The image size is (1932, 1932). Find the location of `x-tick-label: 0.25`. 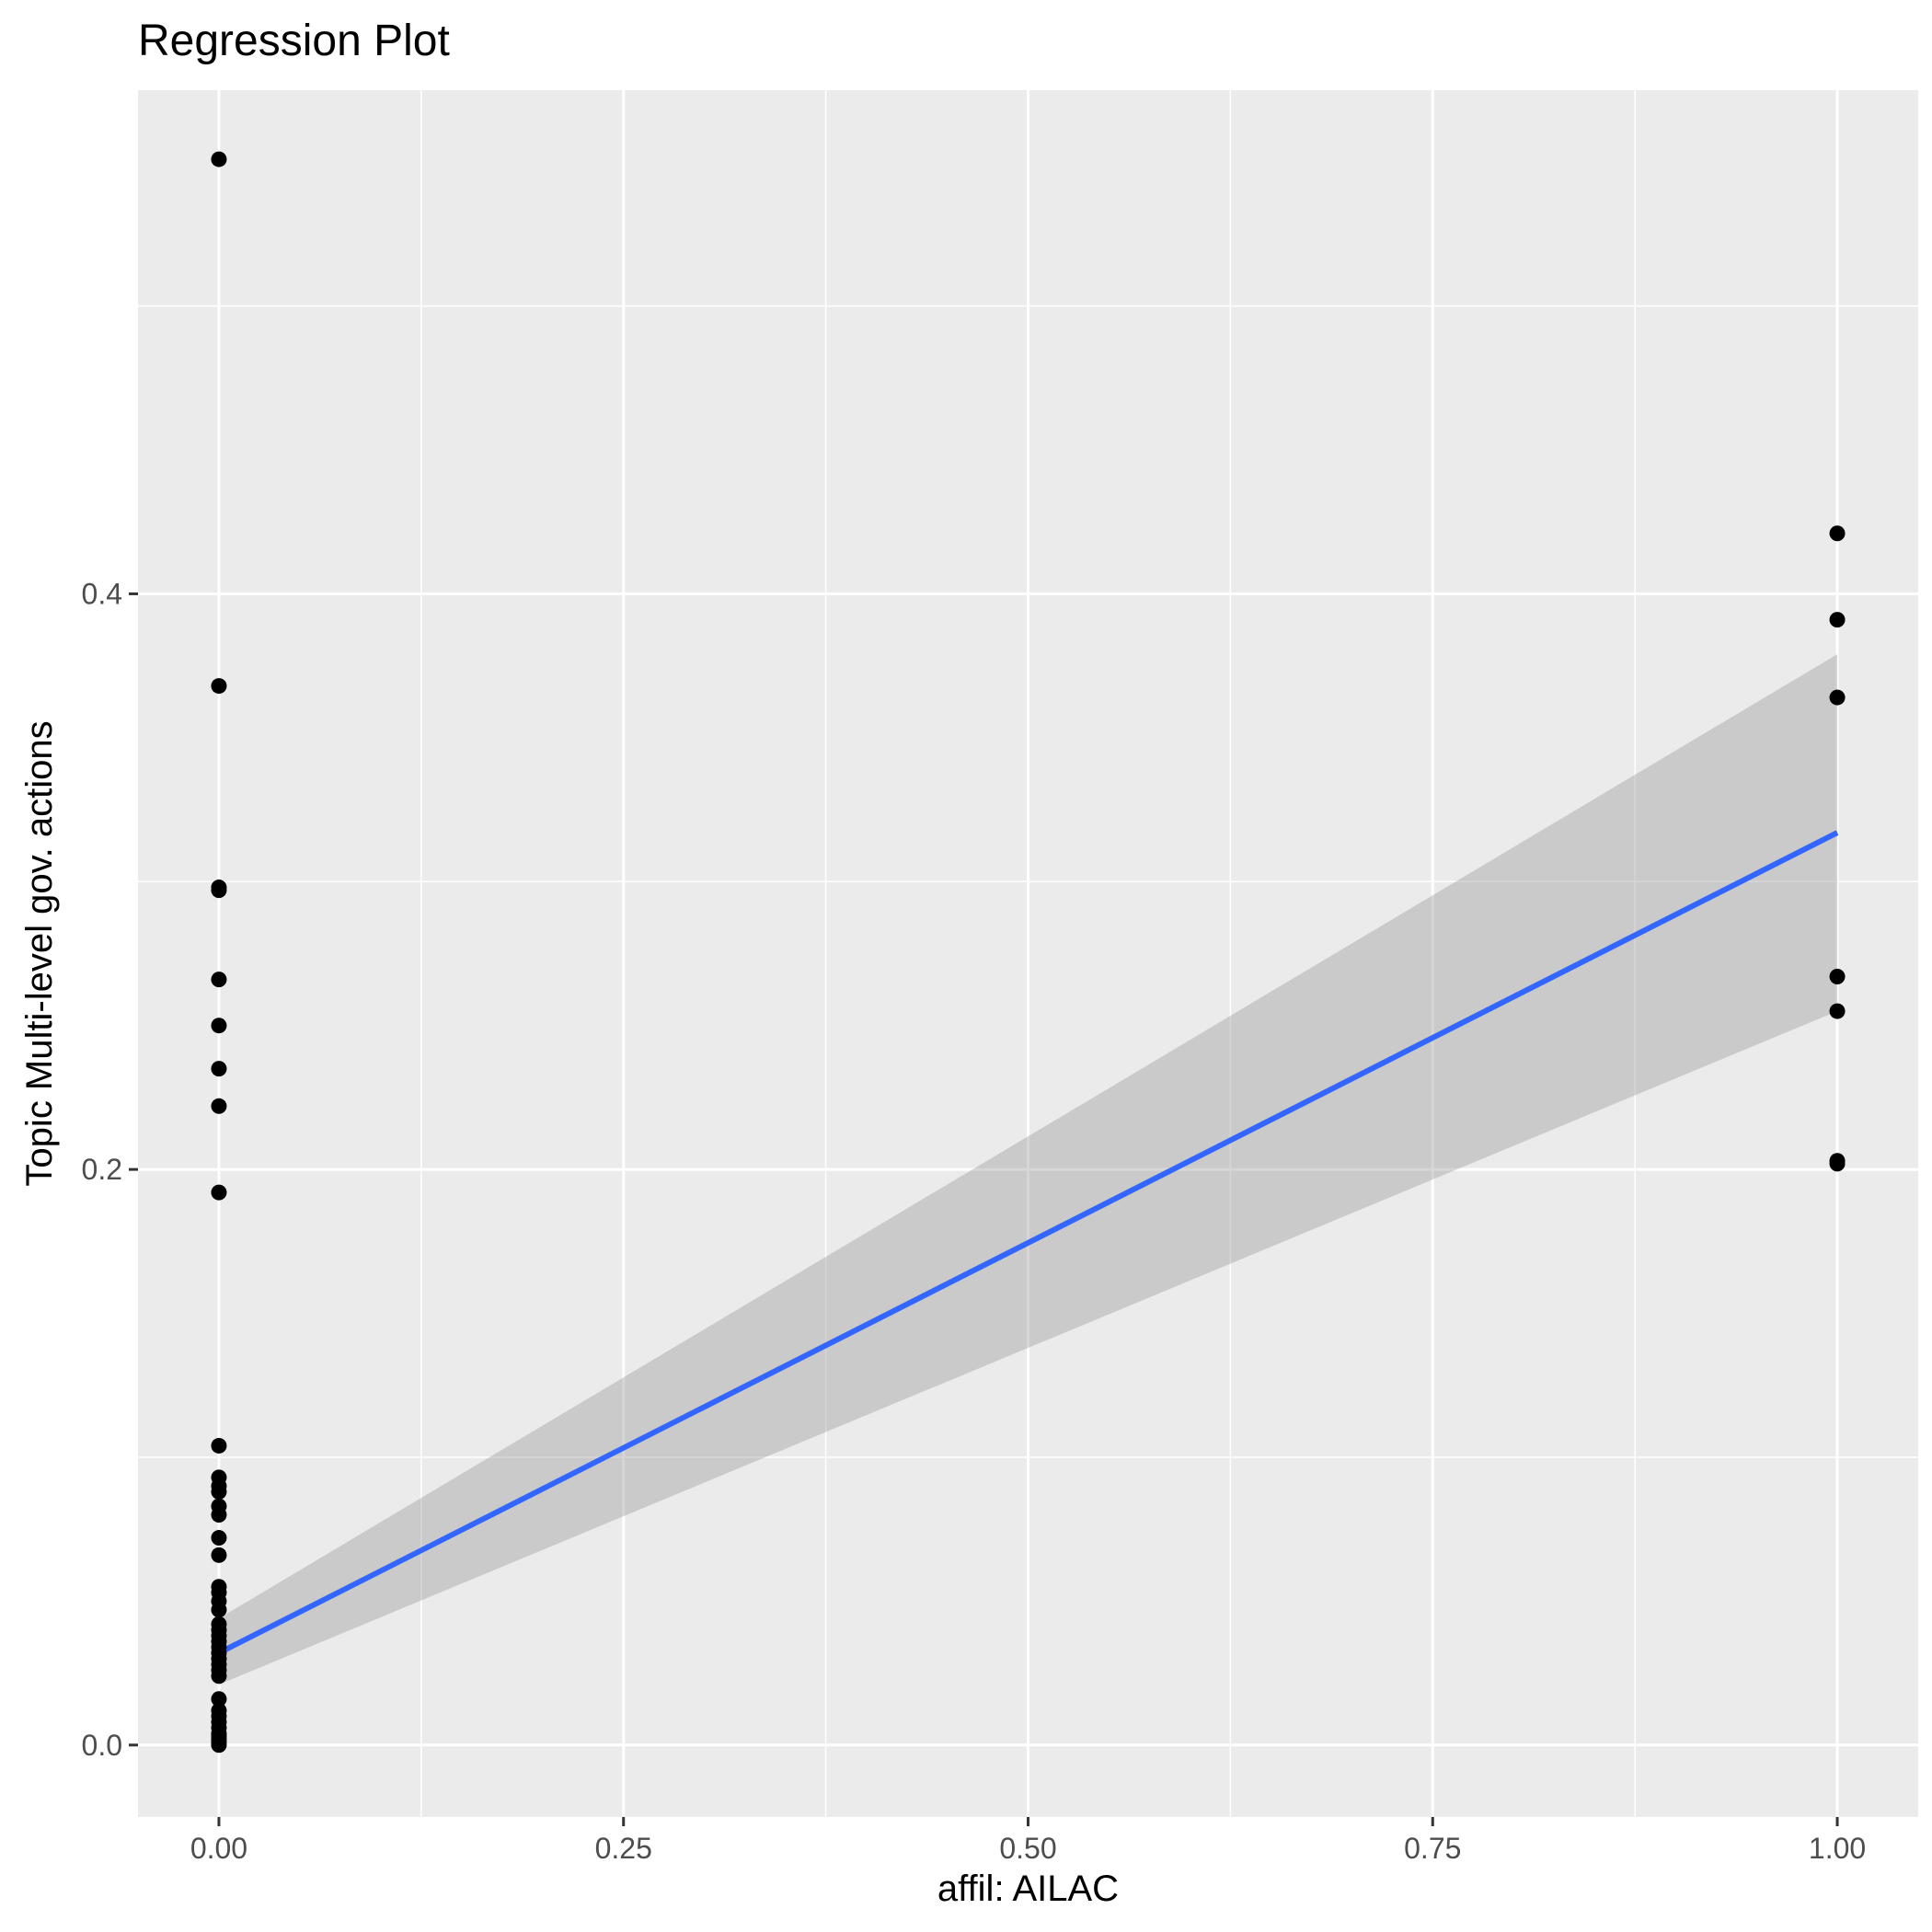

x-tick-label: 0.25 is located at coordinates (623, 1848).